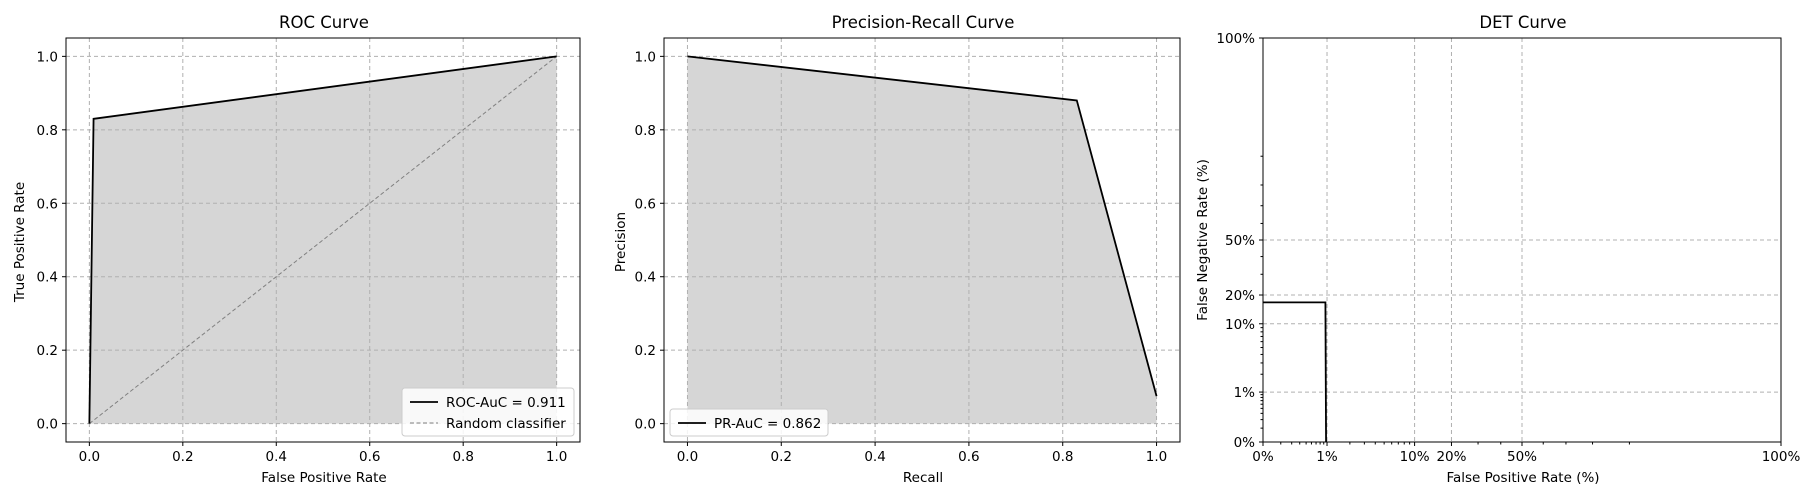 The height and width of the screenshot is (500, 1800). What do you see at coordinates (1415, 457) in the screenshot?
I see `det-xtick-label-2: 10%` at bounding box center [1415, 457].